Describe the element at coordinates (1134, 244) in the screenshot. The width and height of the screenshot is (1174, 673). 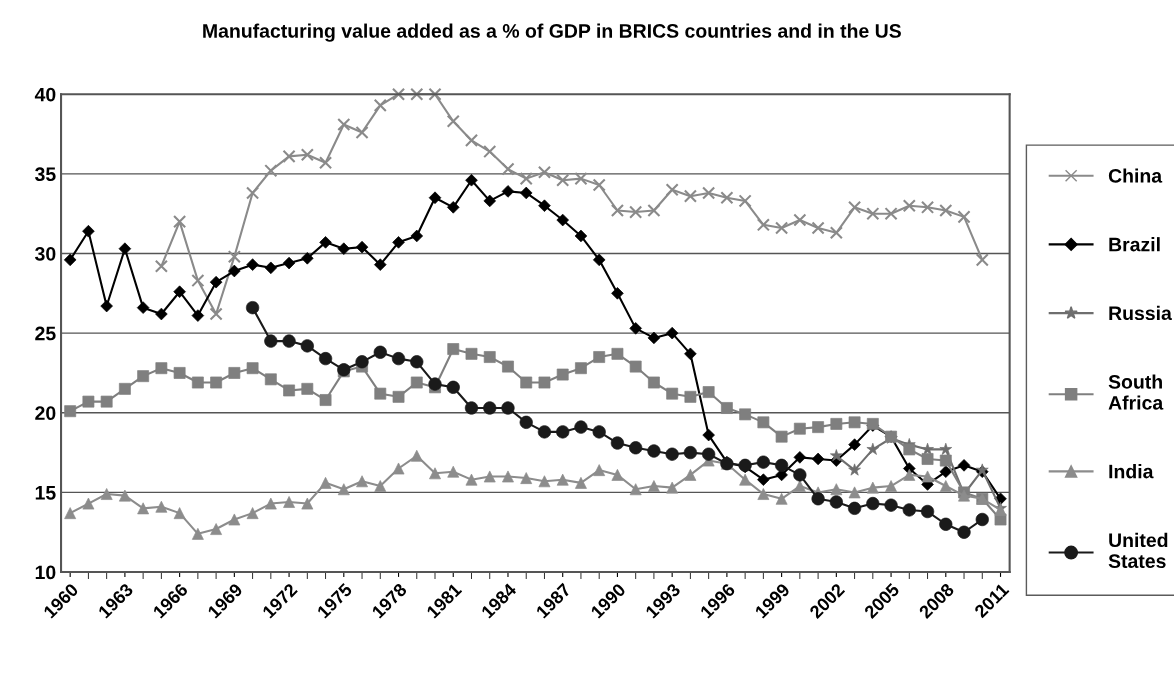
I see `legend-label: Brazil` at that location.